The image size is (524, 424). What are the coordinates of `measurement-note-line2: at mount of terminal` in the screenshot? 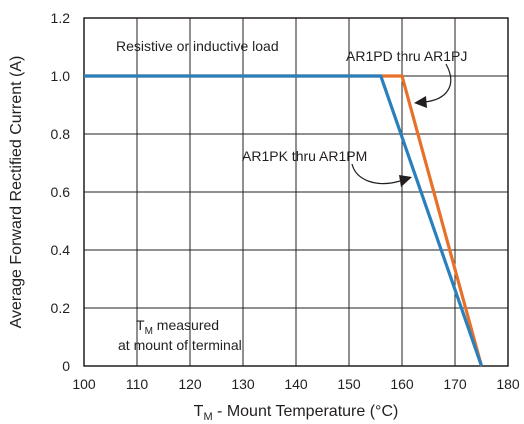 It's located at (180, 345).